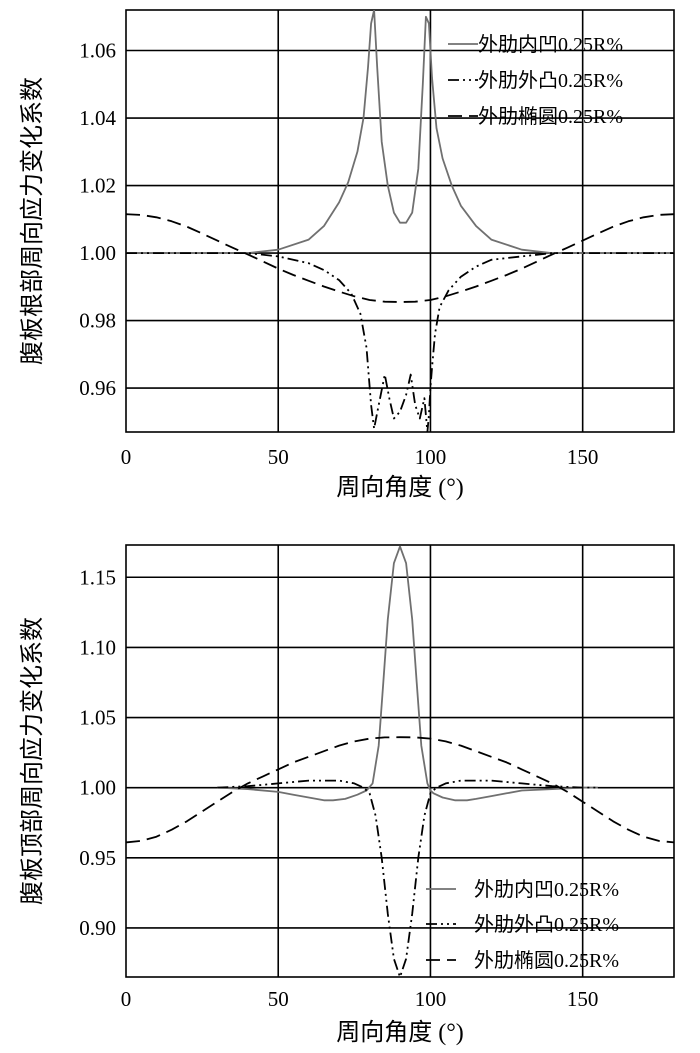 This screenshot has height=1053, width=700. I want to click on y-tick-label: 1.15, so click(97, 577).